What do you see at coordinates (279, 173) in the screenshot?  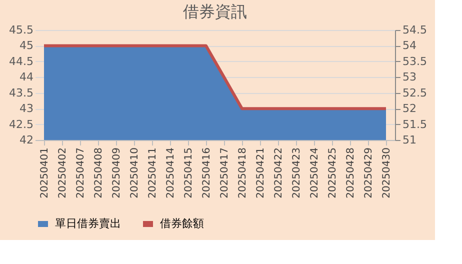 I see `x-tick-label: 20250422` at bounding box center [279, 173].